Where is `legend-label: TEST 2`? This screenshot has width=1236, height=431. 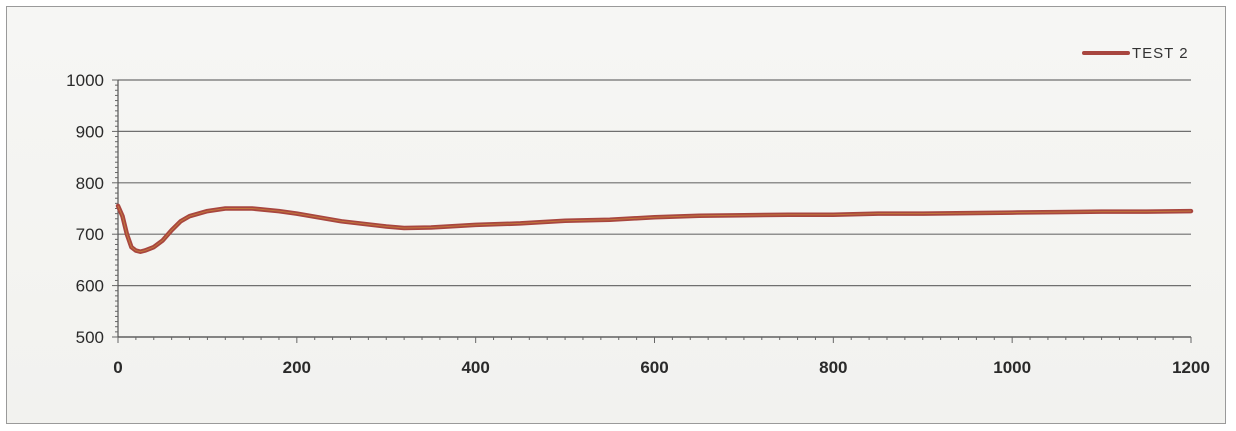 legend-label: TEST 2 is located at coordinates (1160, 53).